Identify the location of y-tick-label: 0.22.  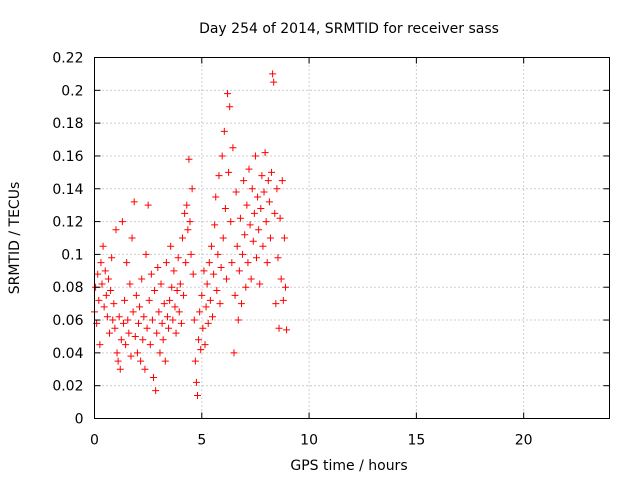
(67, 59).